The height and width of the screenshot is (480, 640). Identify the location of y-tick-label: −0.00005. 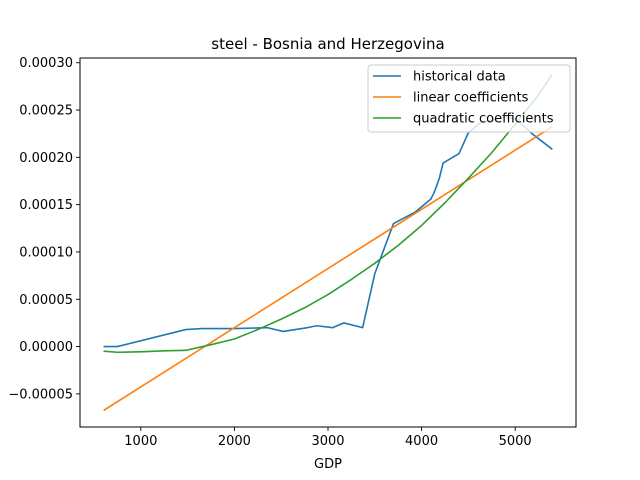
(40, 394).